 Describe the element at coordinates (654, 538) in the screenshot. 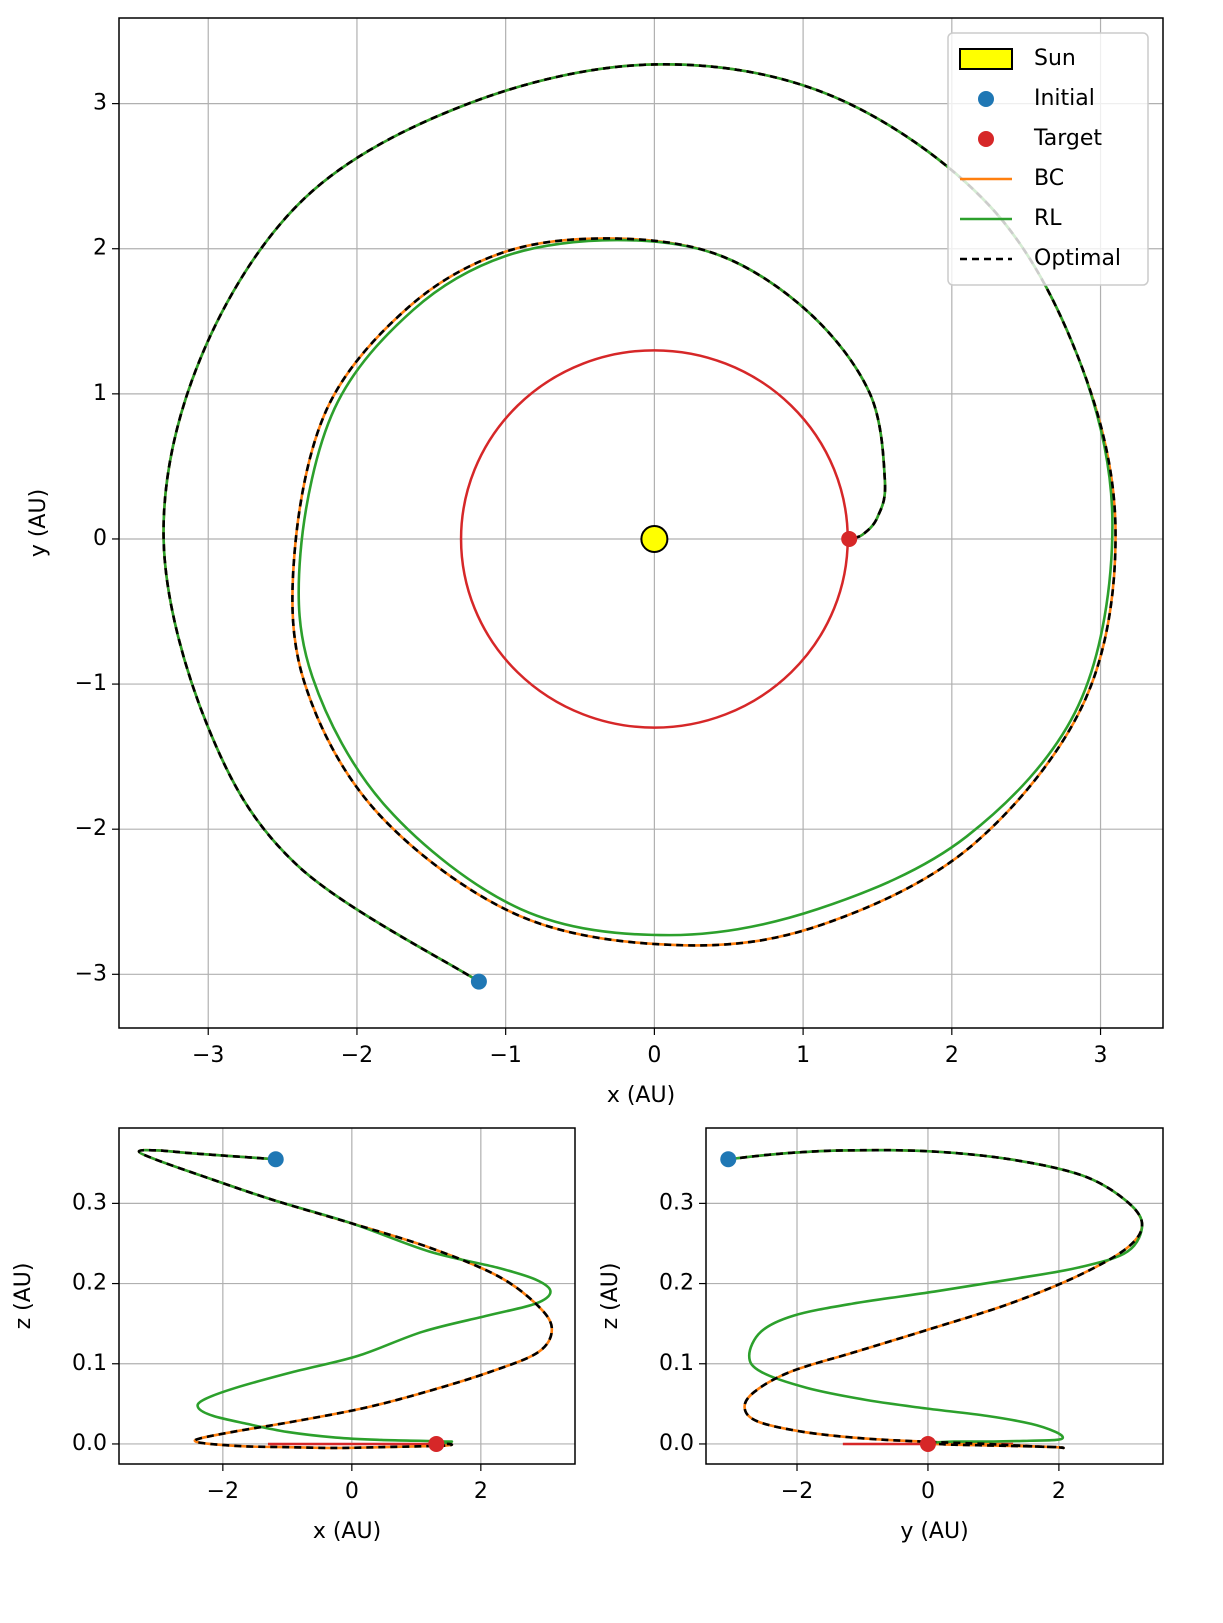

I see `sun-marker` at that location.